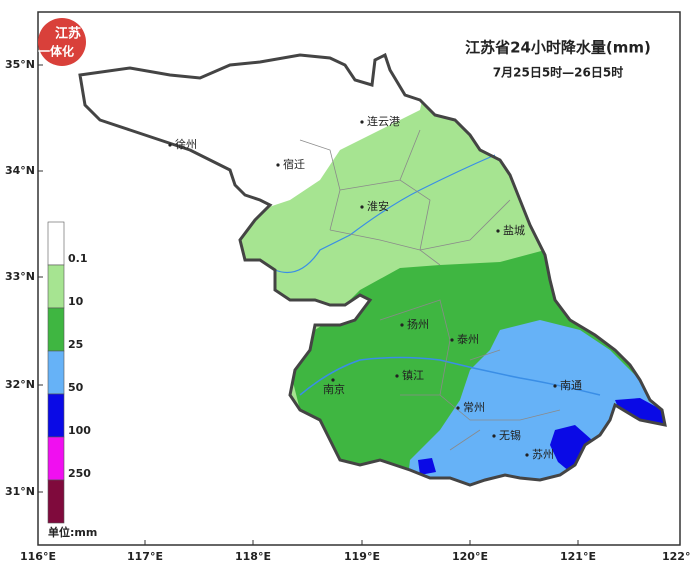  I want to click on lon-label: 120°E, so click(470, 556).